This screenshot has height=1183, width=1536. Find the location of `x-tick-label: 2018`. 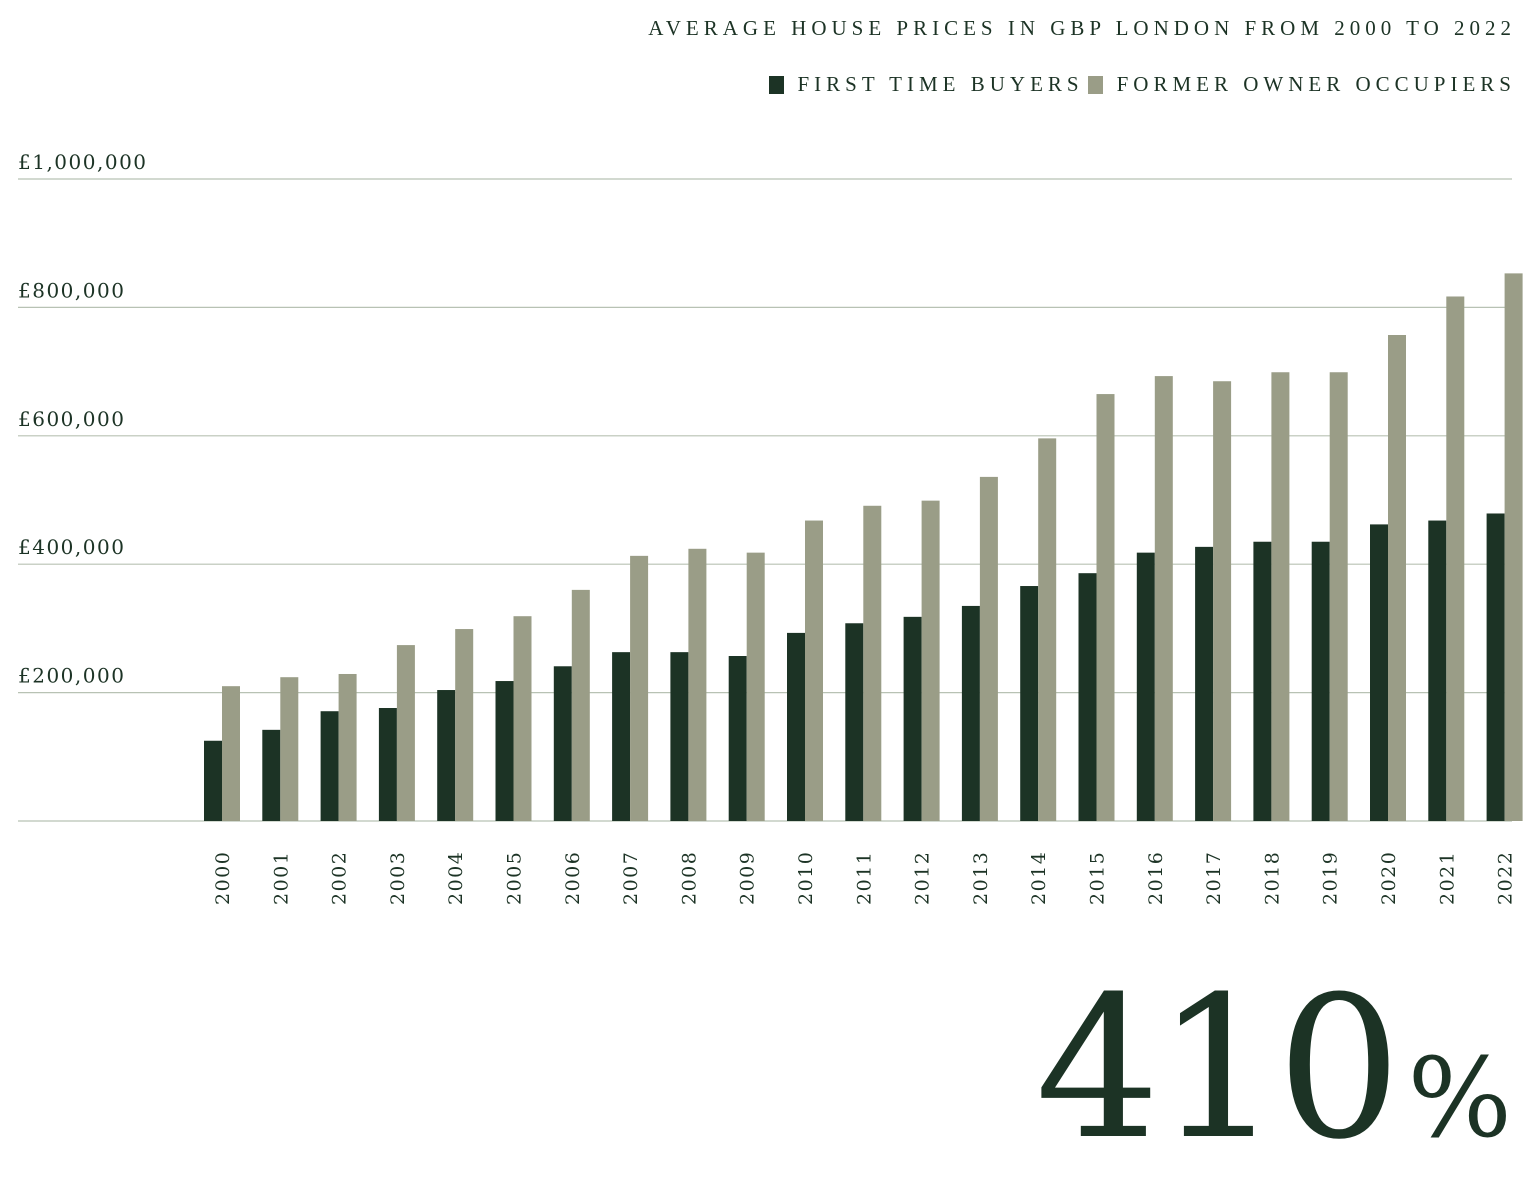

x-tick-label: 2018 is located at coordinates (1272, 878).